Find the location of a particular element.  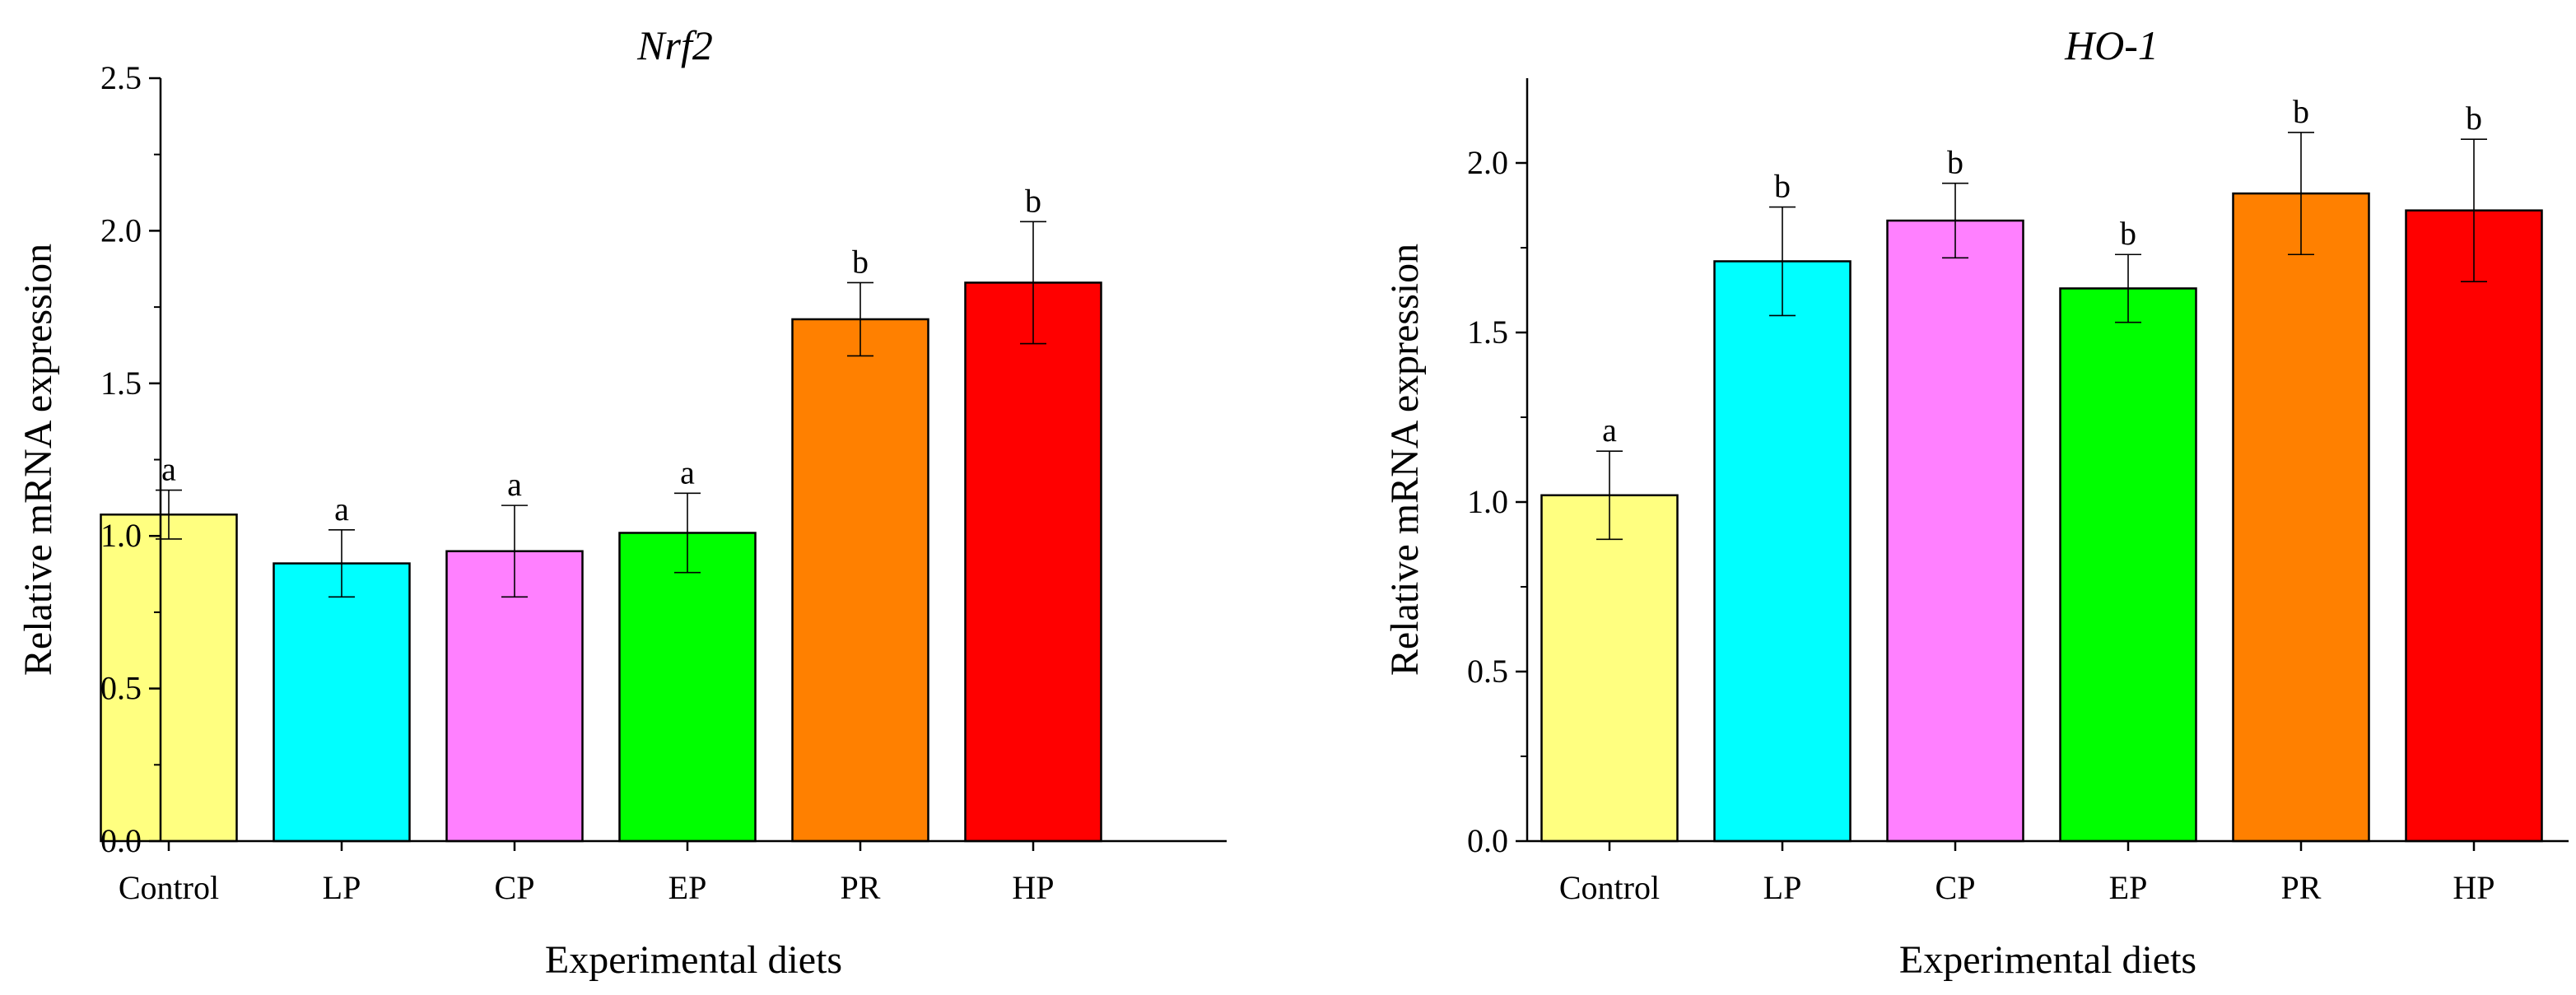

nrf2-x-tick-label-hp: HP is located at coordinates (1033, 887).